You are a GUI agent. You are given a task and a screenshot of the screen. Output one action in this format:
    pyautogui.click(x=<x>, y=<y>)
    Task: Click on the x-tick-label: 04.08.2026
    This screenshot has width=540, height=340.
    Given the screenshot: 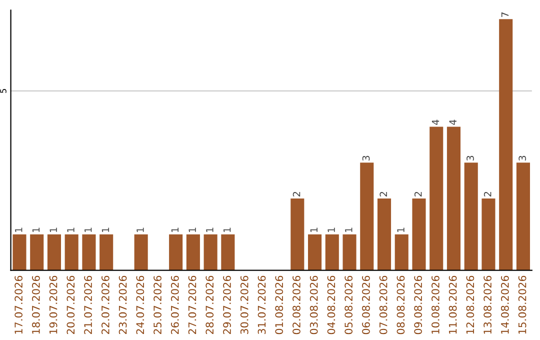 What is the action you would take?
    pyautogui.click(x=331, y=305)
    